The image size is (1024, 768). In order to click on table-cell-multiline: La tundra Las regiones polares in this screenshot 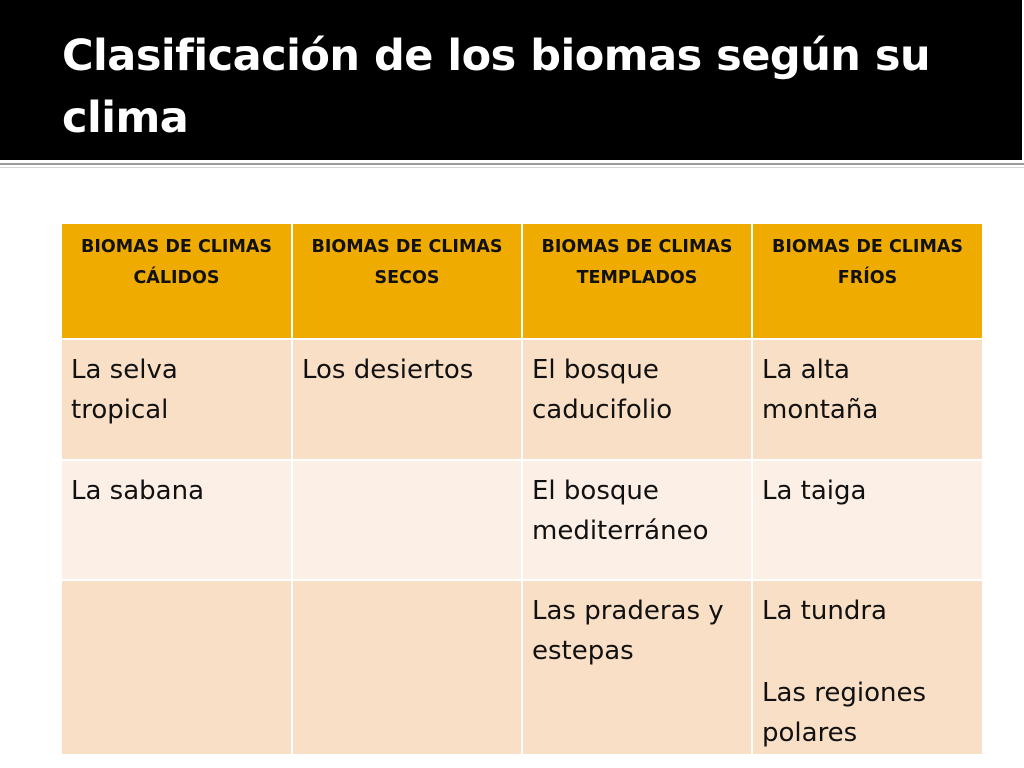, I will do `click(867, 667)`.